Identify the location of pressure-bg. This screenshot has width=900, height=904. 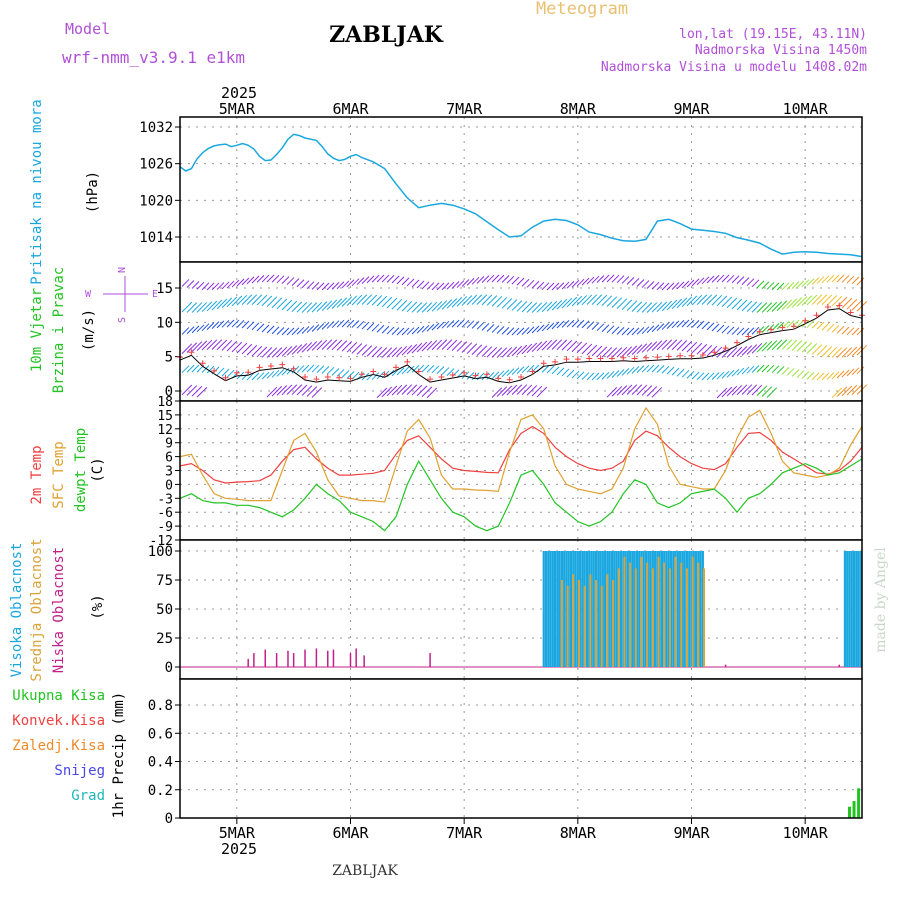
(521, 189).